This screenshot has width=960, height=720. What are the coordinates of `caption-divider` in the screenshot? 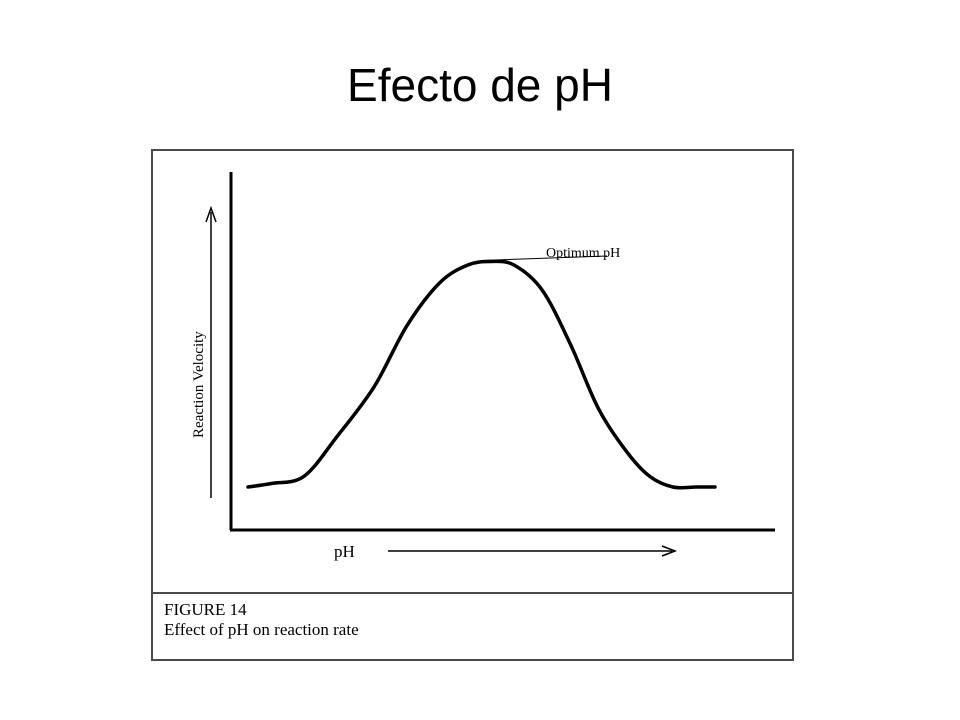 It's located at (472, 593).